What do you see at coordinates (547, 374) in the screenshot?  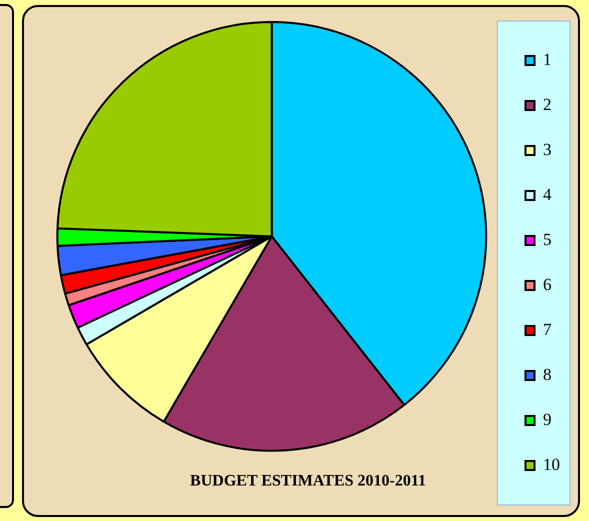 I see `legend-label: 8` at bounding box center [547, 374].